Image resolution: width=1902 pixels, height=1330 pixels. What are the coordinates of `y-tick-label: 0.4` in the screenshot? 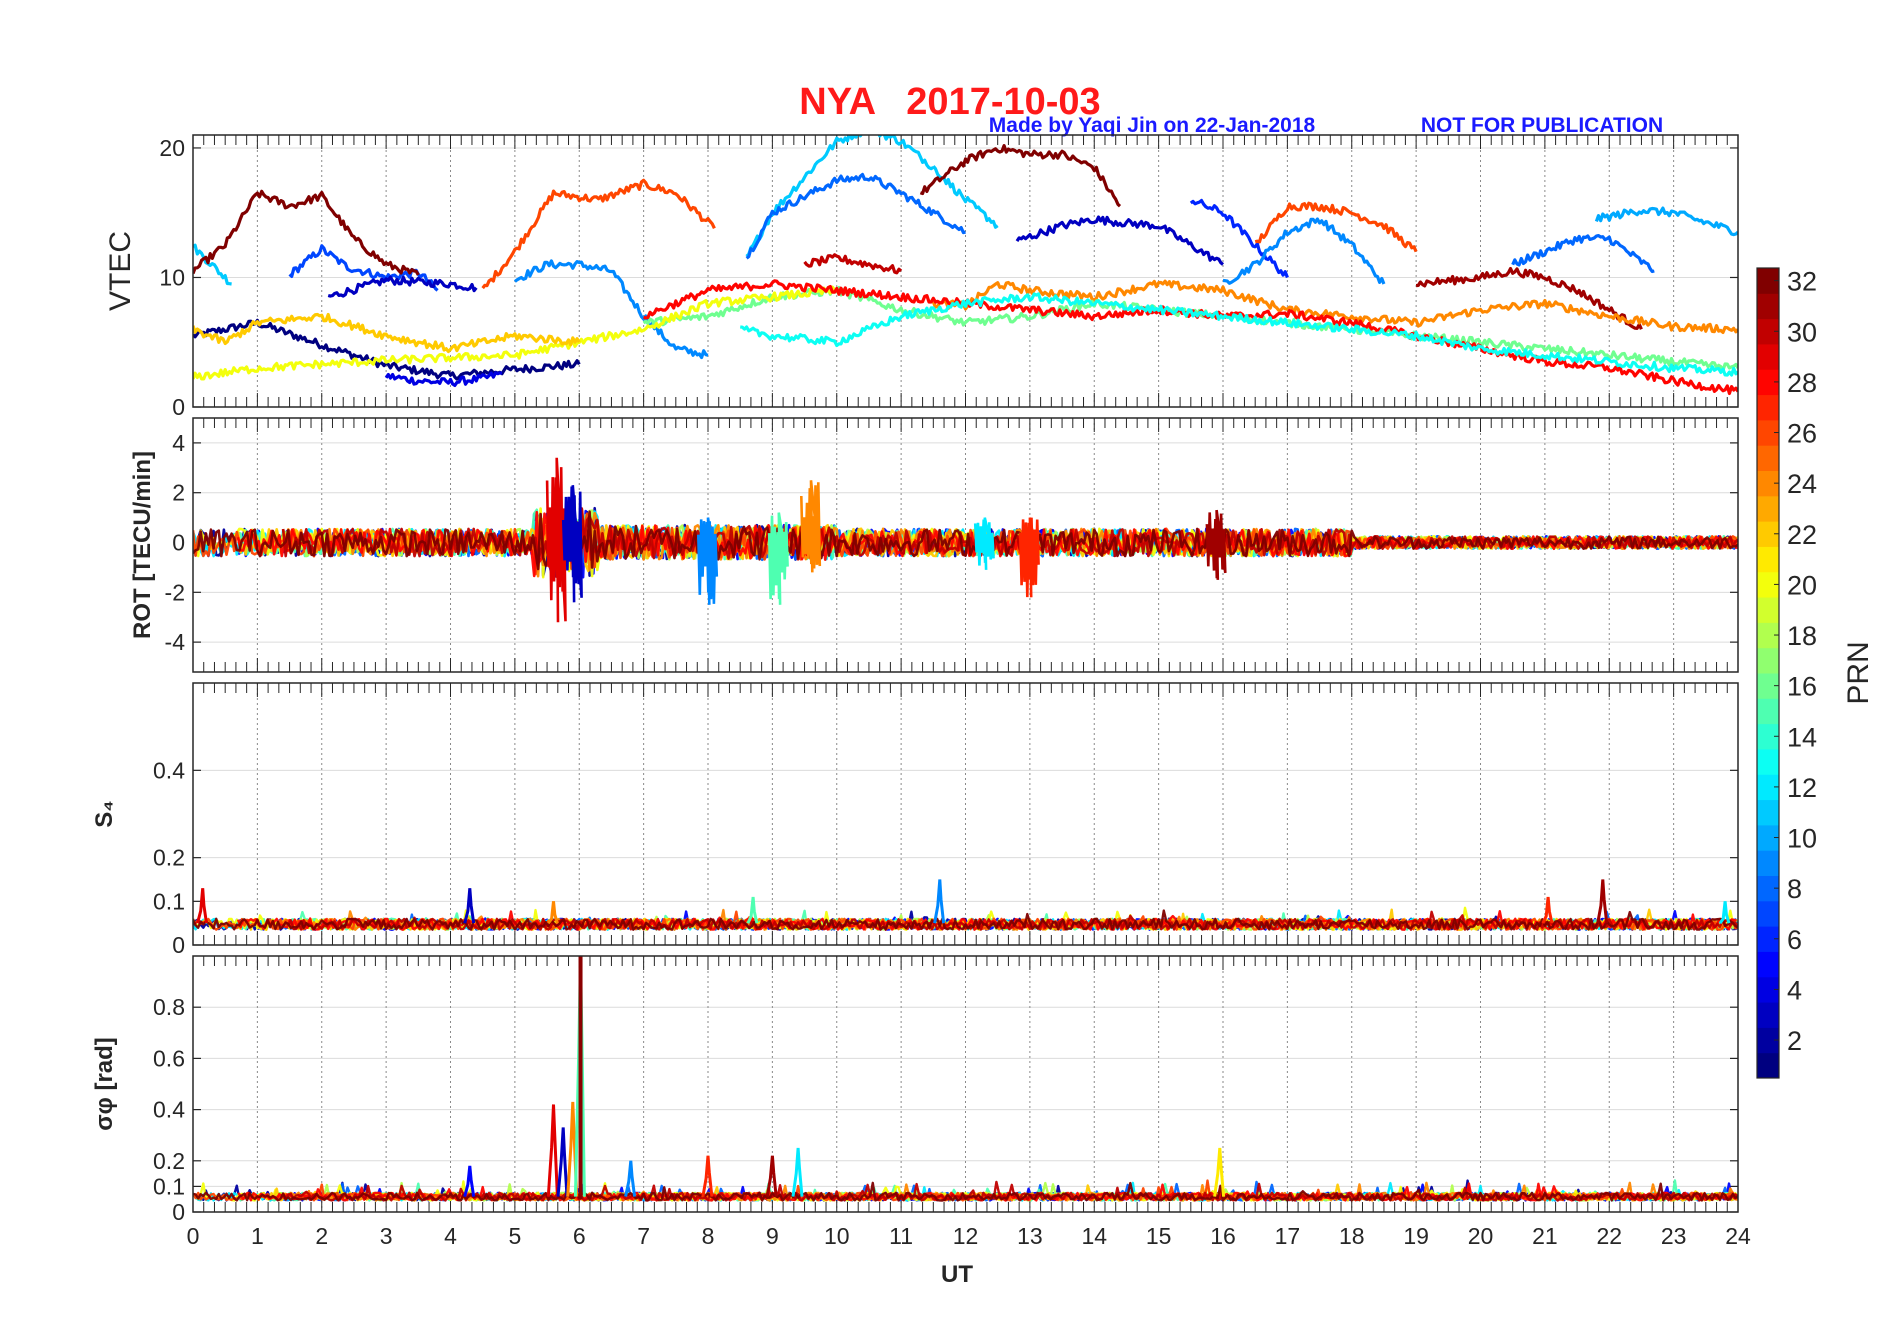 It's located at (169, 770).